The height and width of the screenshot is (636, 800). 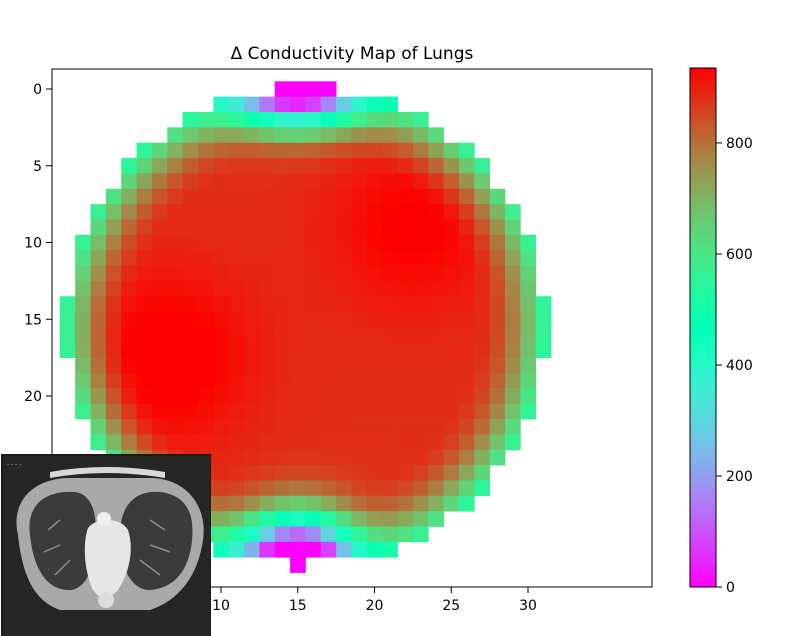 What do you see at coordinates (528, 606) in the screenshot?
I see `x-tick-label: 30` at bounding box center [528, 606].